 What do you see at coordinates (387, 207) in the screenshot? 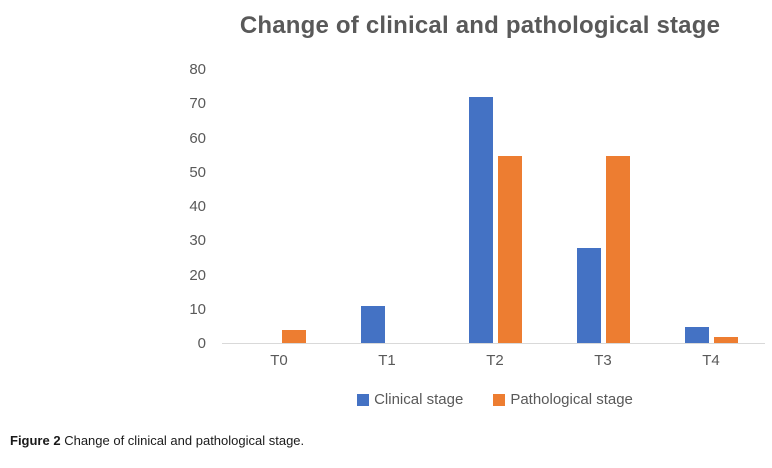
I see `category-group-t1` at bounding box center [387, 207].